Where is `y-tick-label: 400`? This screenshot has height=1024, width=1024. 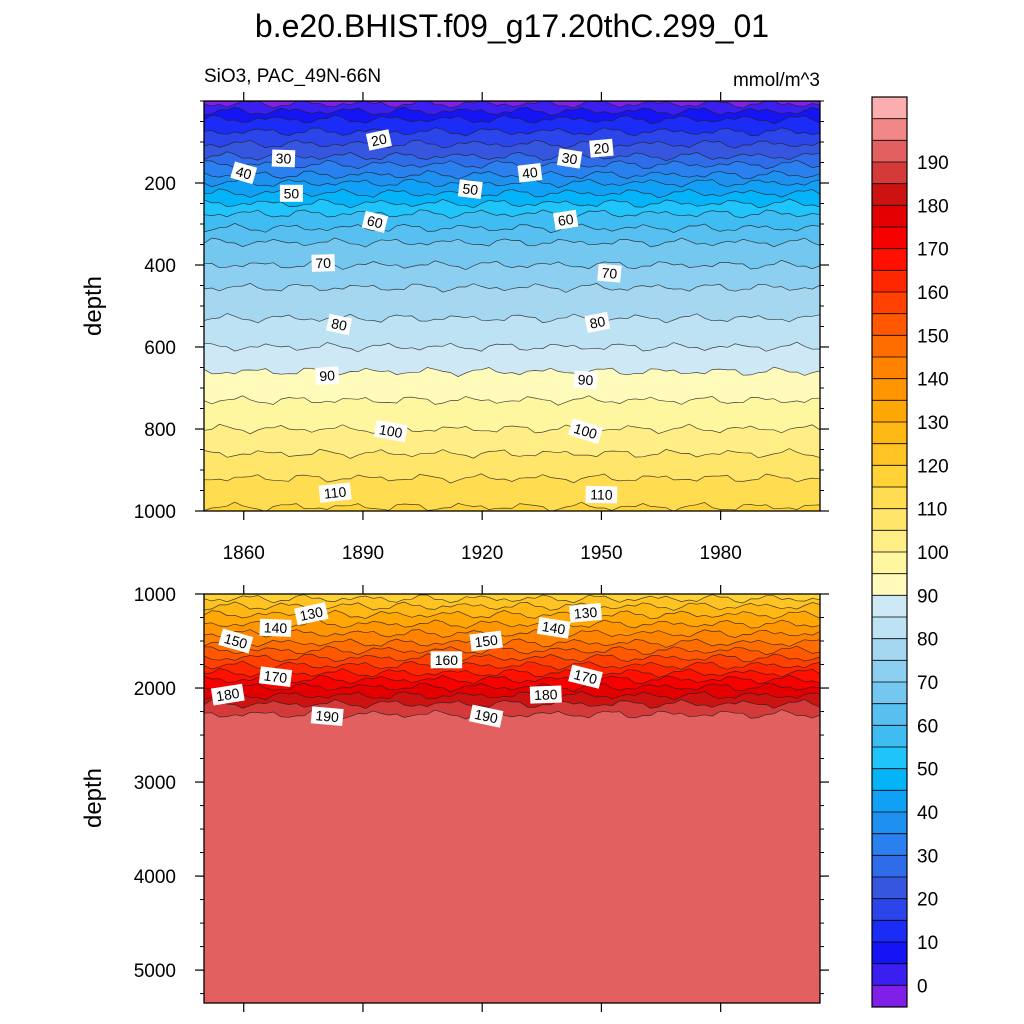 y-tick-label: 400 is located at coordinates (160, 266).